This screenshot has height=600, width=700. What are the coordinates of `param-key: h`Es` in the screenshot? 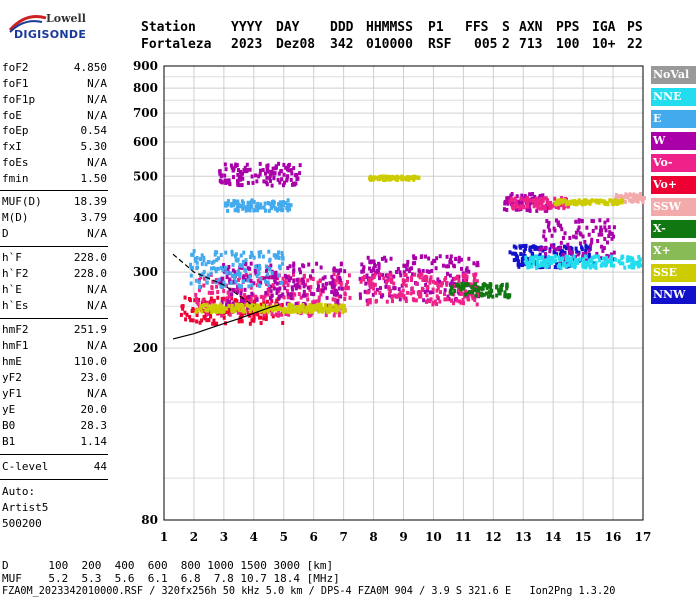 It's located at (15, 305).